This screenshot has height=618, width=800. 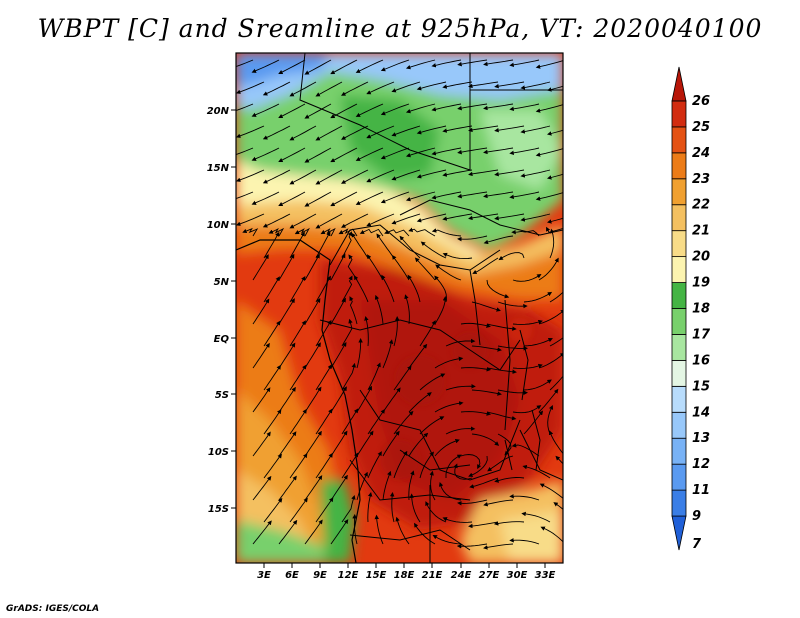 What do you see at coordinates (701, 231) in the screenshot?
I see `colorbar-label: 21` at bounding box center [701, 231].